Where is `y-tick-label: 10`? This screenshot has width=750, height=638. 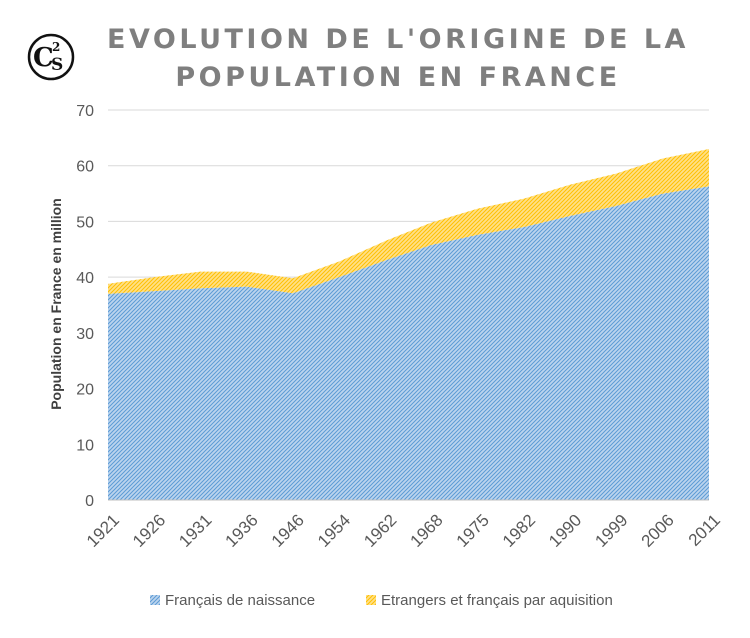
y-tick-label: 10 is located at coordinates (85, 445).